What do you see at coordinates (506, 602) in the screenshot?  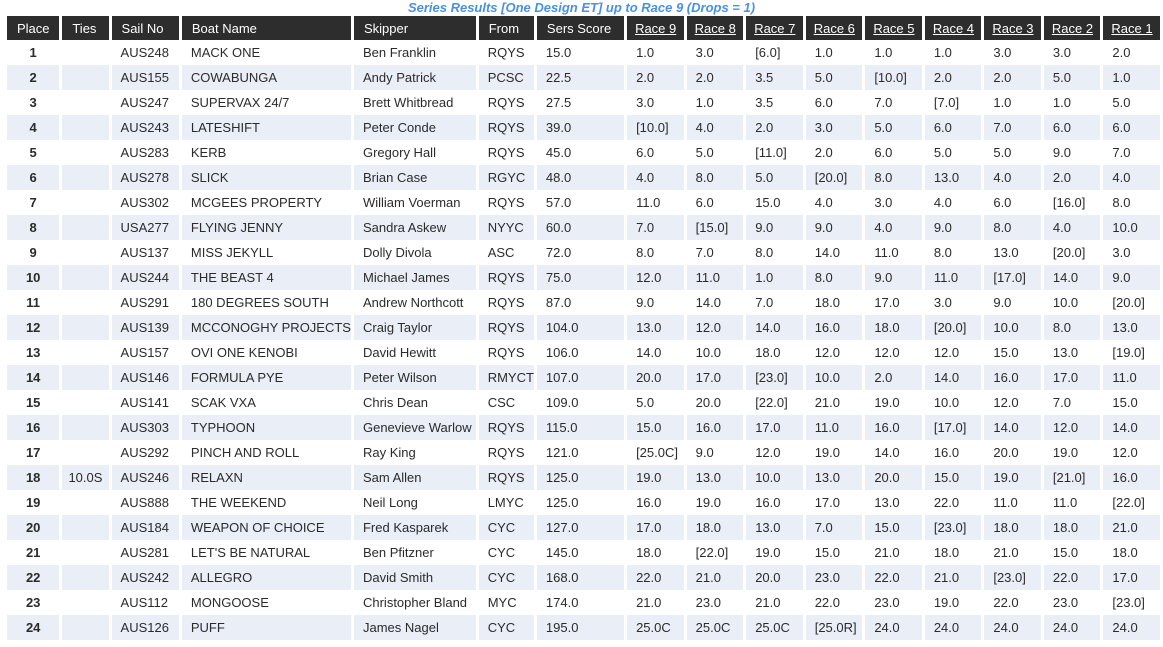 I see `from-cell: MYC` at bounding box center [506, 602].